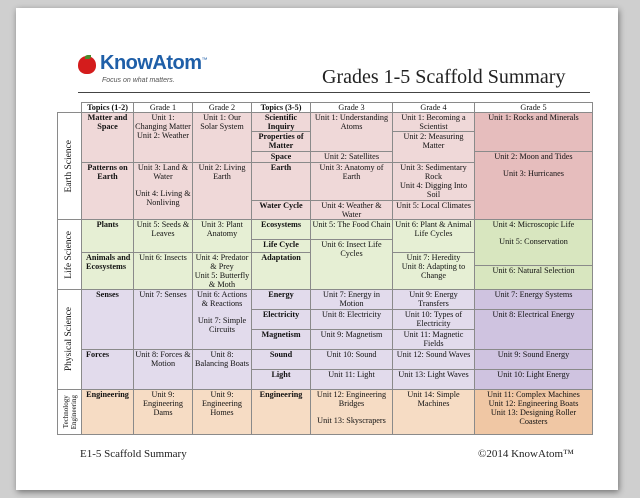 The height and width of the screenshot is (498, 640). I want to click on unit-cell: Unit 14: Simple Machines, so click(433, 412).